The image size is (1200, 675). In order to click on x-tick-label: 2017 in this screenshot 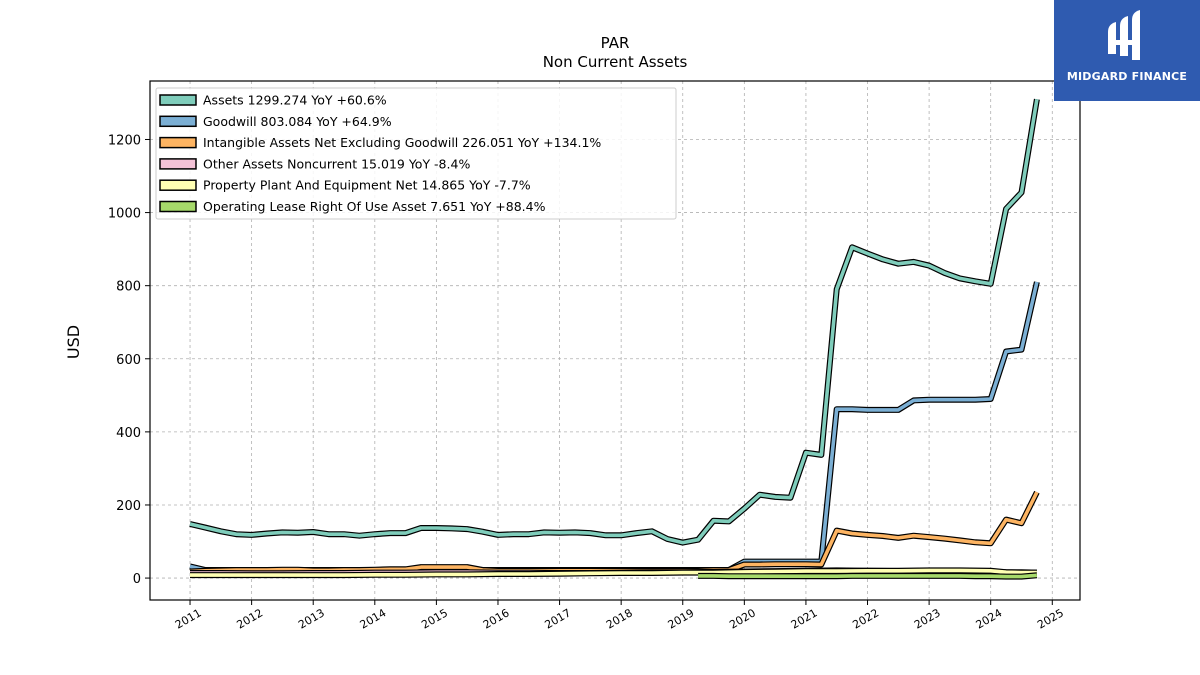, I will do `click(557, 618)`.